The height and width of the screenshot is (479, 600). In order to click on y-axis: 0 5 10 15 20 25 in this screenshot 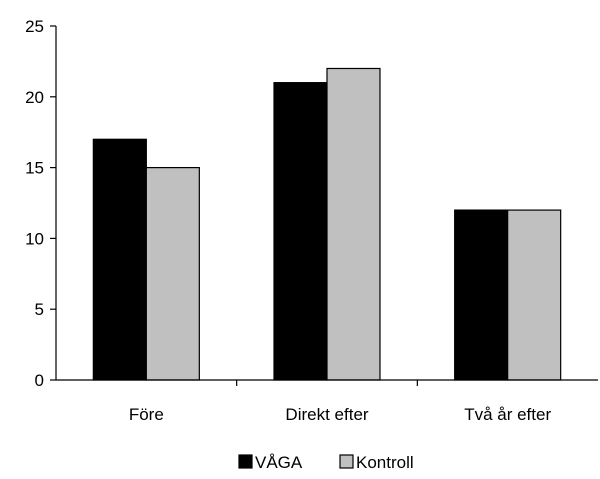, I will do `click(41, 203)`.